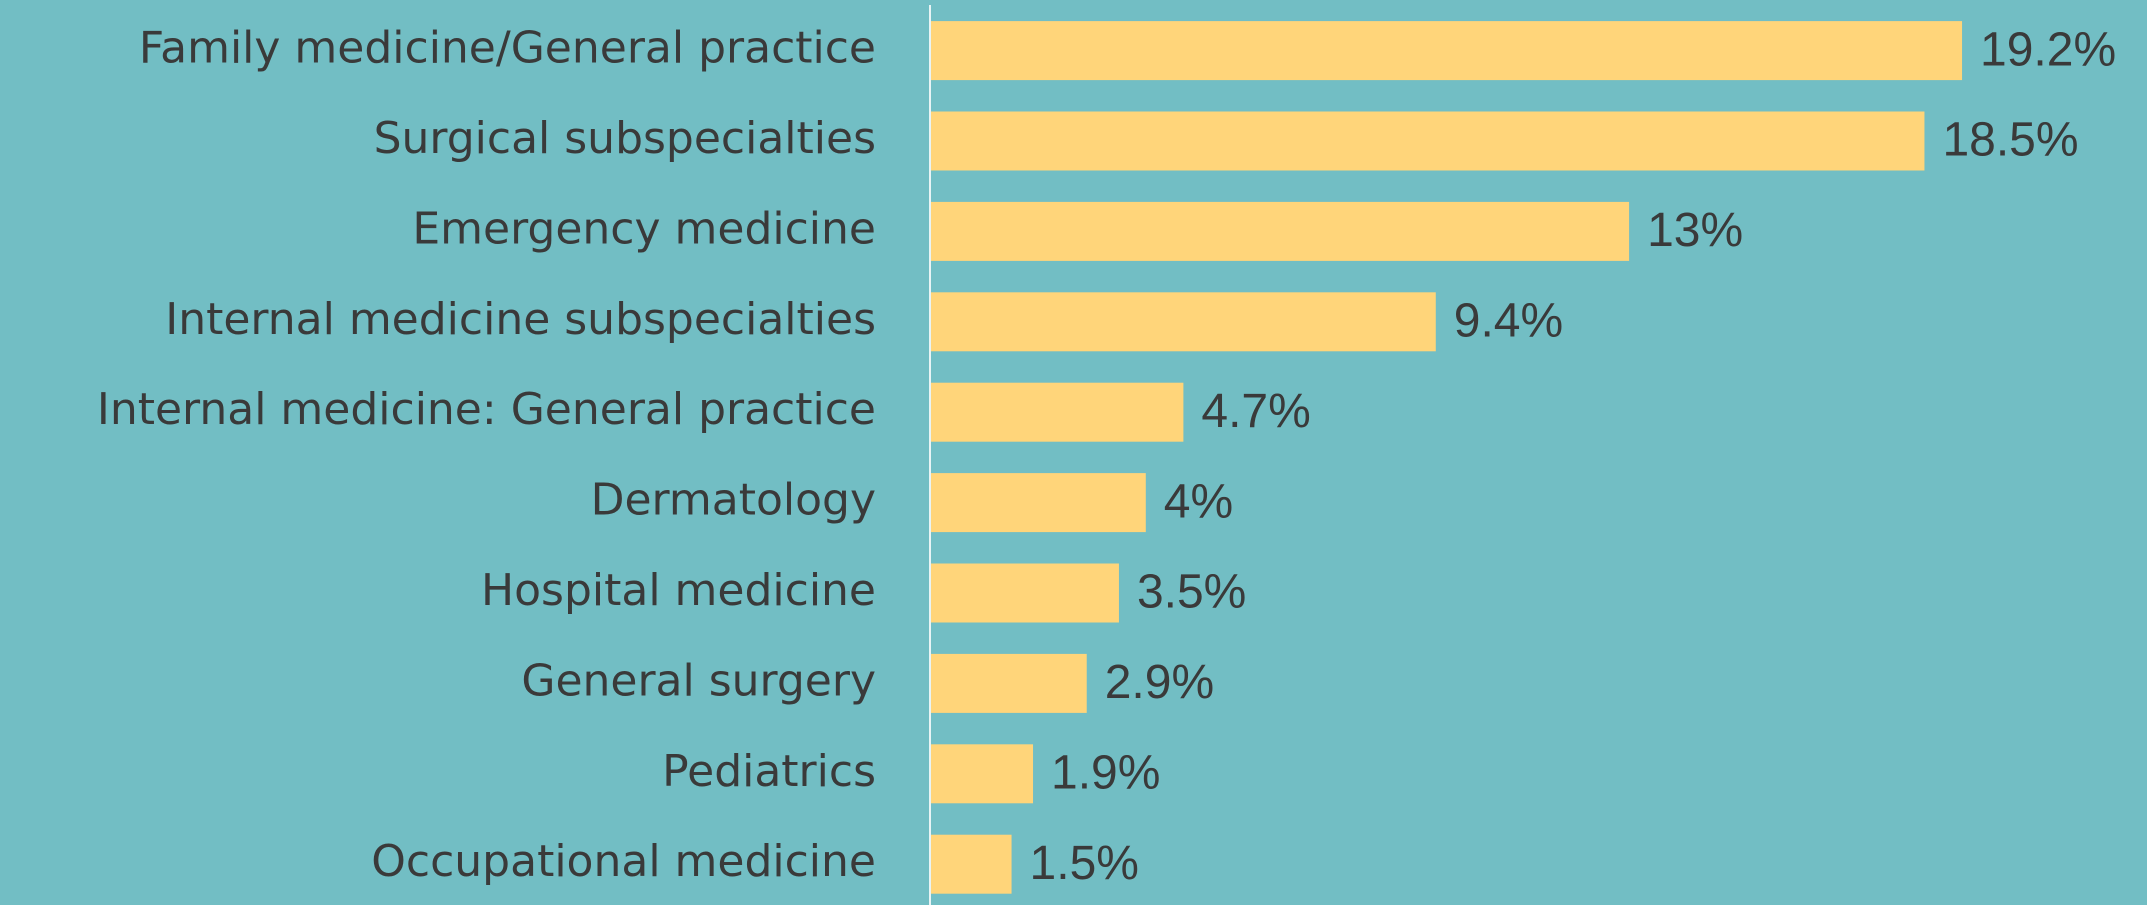 The image size is (2147, 905). What do you see at coordinates (698, 680) in the screenshot?
I see `category-label: General surgery` at bounding box center [698, 680].